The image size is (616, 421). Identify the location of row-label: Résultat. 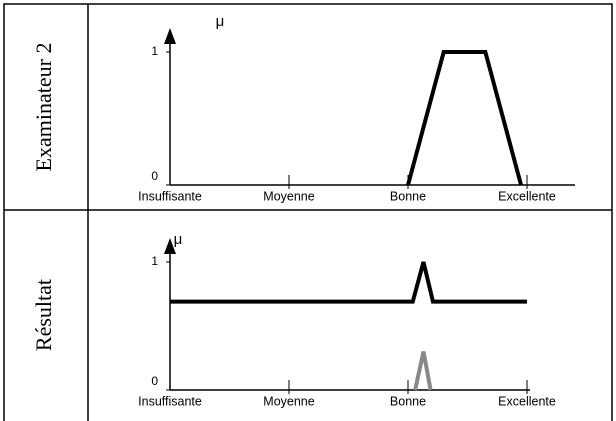
(43, 315).